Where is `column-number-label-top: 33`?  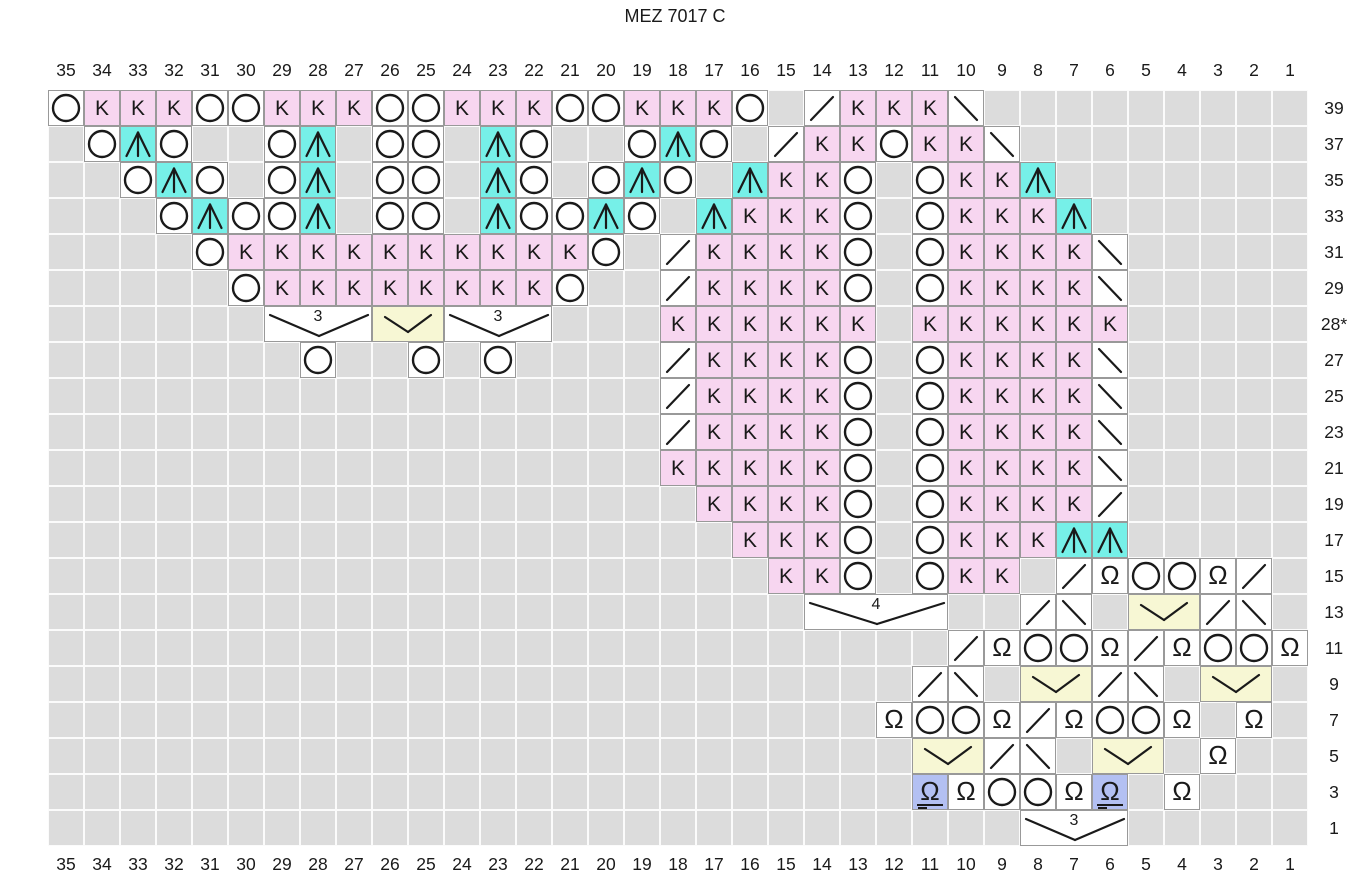 column-number-label-top: 33 is located at coordinates (138, 70).